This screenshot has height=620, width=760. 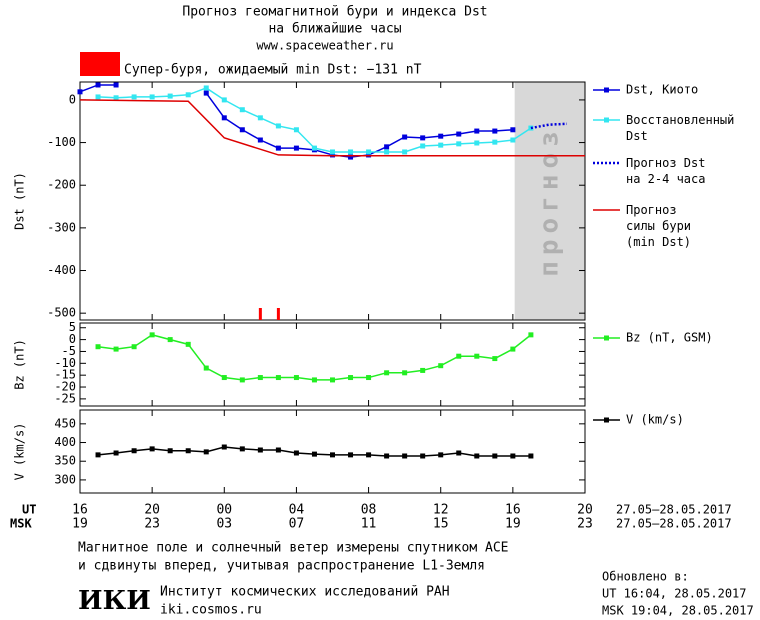 I want to click on y-tick-label: -10, so click(x=65, y=363).